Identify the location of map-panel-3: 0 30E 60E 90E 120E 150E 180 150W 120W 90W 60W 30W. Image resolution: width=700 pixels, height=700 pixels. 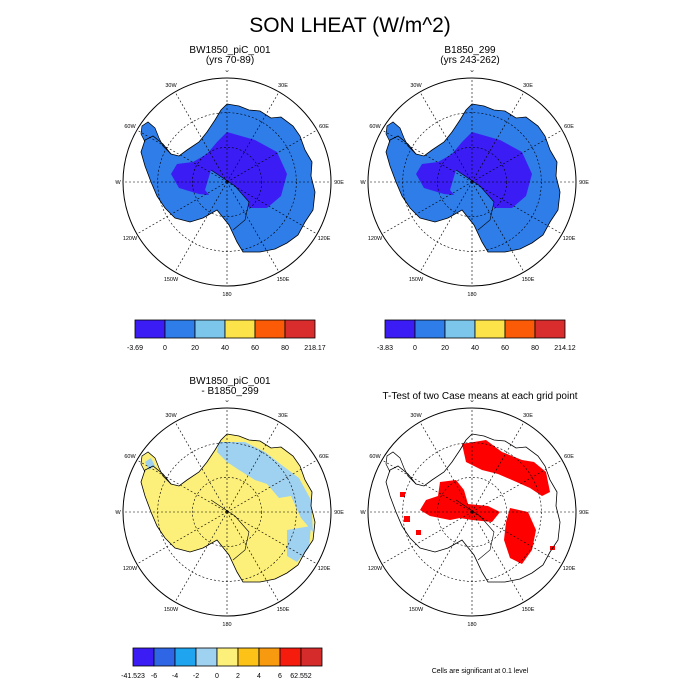
(229, 514).